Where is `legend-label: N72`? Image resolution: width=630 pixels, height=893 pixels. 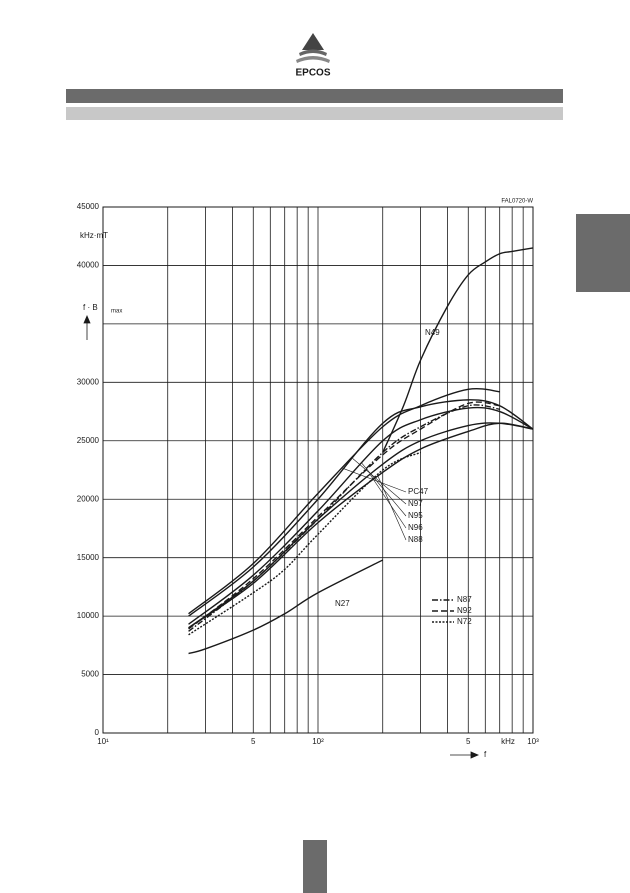 legend-label: N72 is located at coordinates (464, 621).